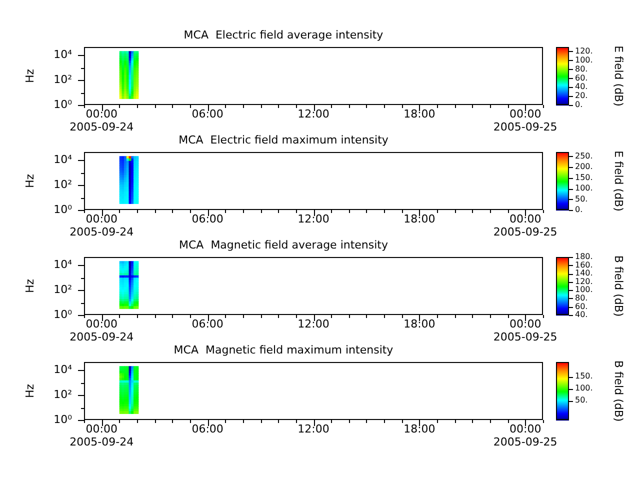 The image size is (640, 480). Describe the element at coordinates (581, 95) in the screenshot. I see `color-bar-label: 20.` at that location.